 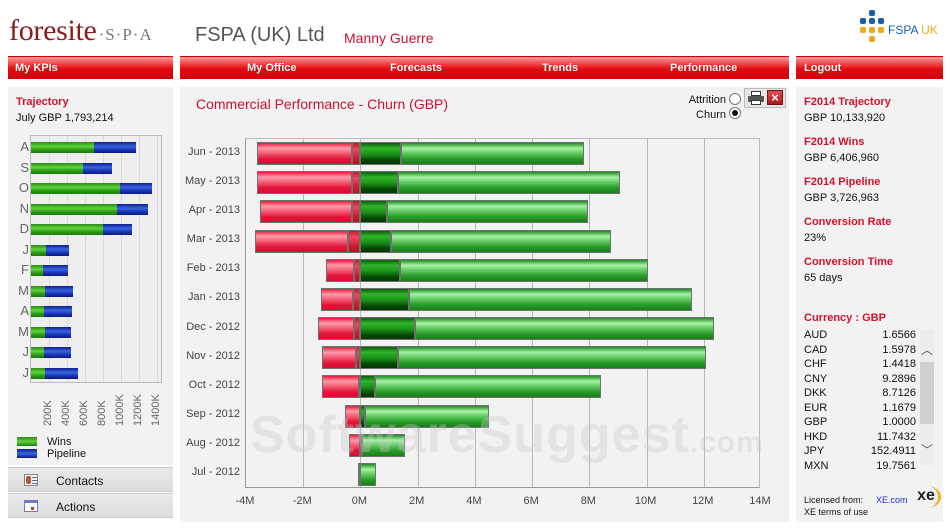 What do you see at coordinates (892, 500) in the screenshot?
I see `xe-link: XE.com` at bounding box center [892, 500].